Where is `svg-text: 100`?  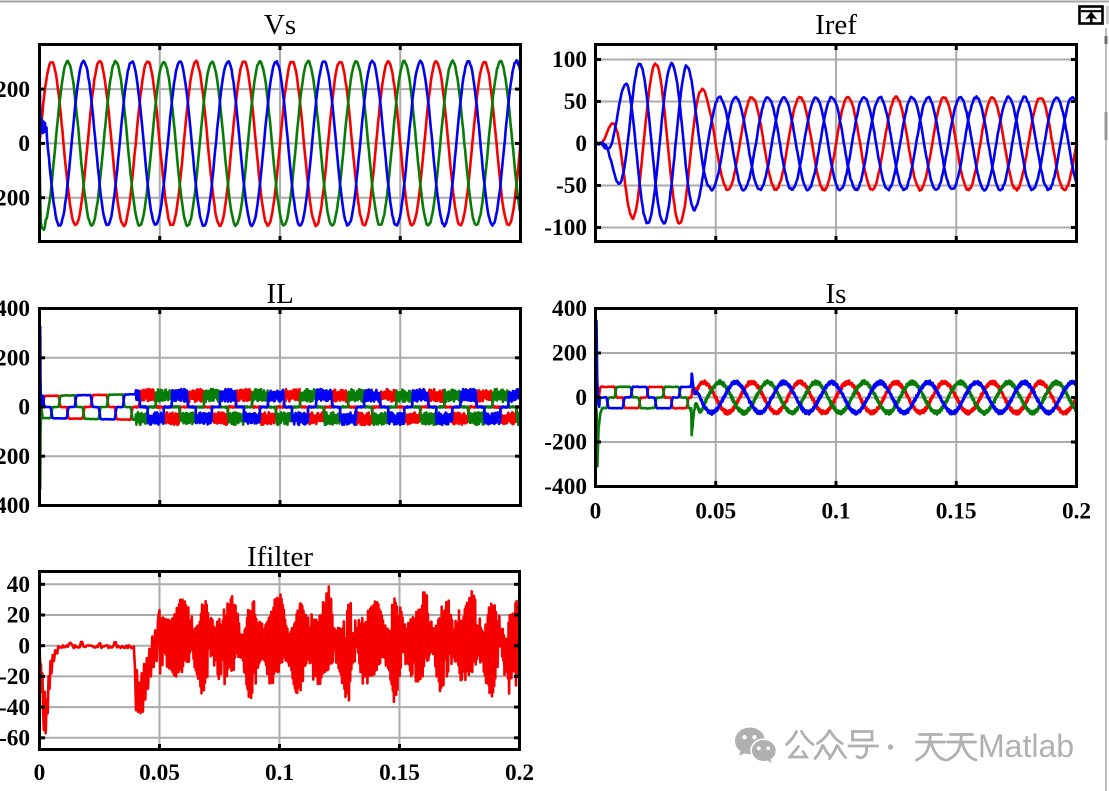
svg-text: 100 is located at coordinates (569, 60).